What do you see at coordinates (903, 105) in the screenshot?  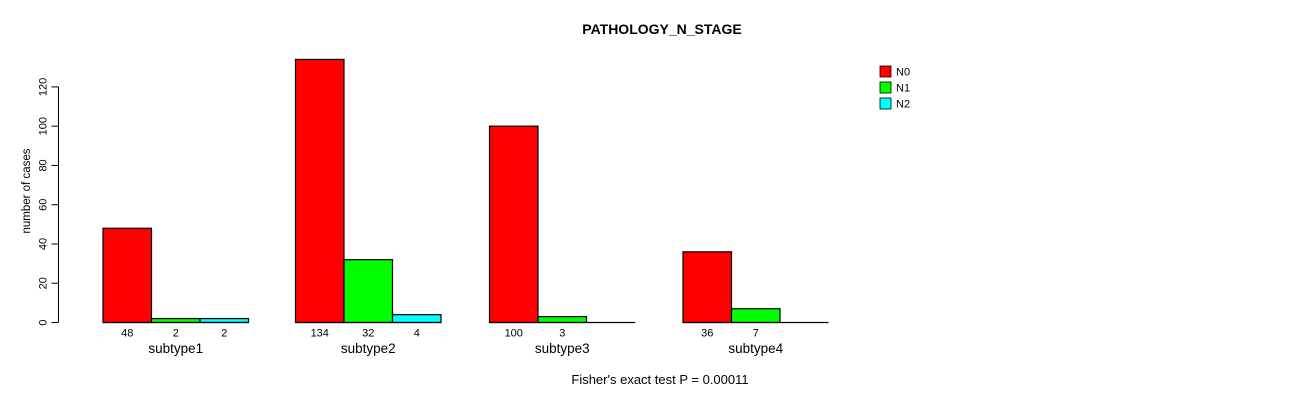 I see `legend-label-N2: N2` at bounding box center [903, 105].